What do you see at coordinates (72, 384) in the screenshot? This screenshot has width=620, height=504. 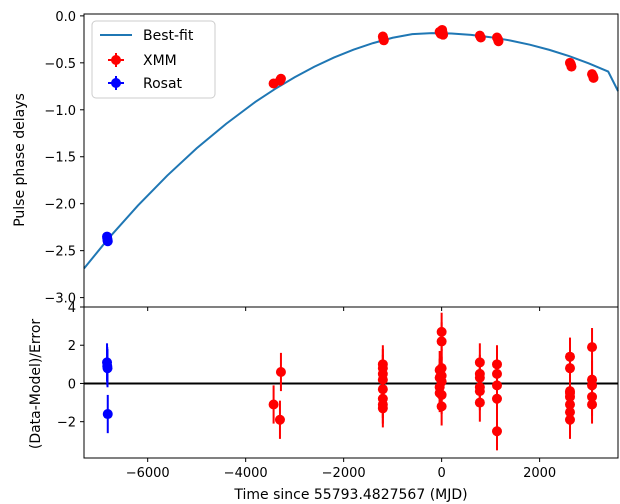 I see `y-tick-label: 0` at bounding box center [72, 384].